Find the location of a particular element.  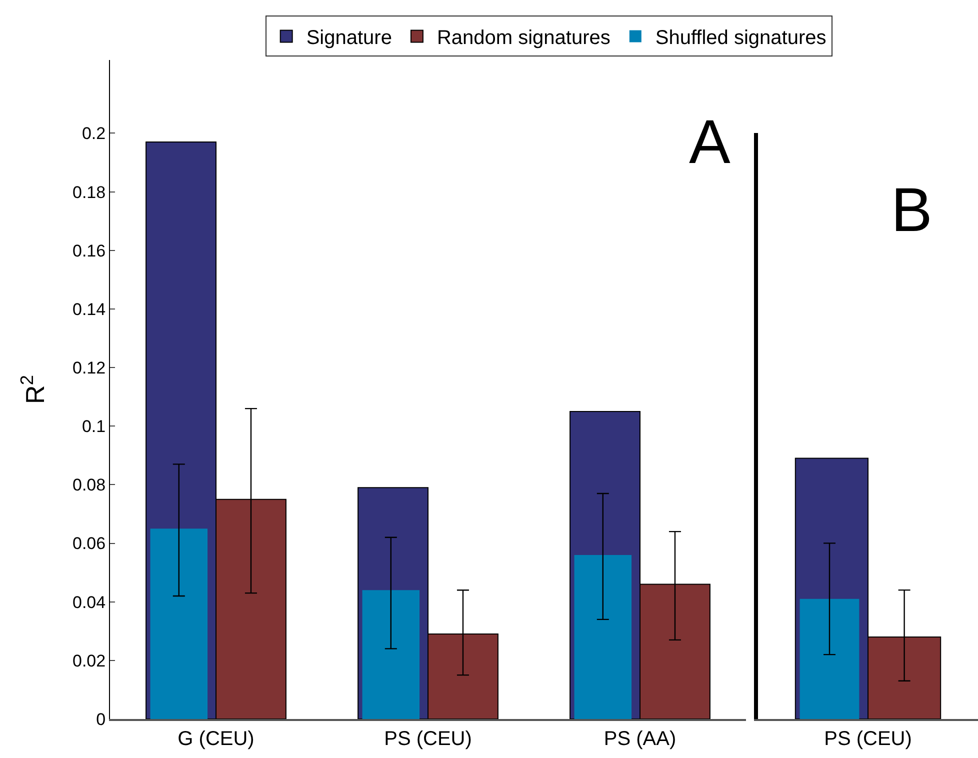

y-tick-label: 0.18 is located at coordinates (89, 192).